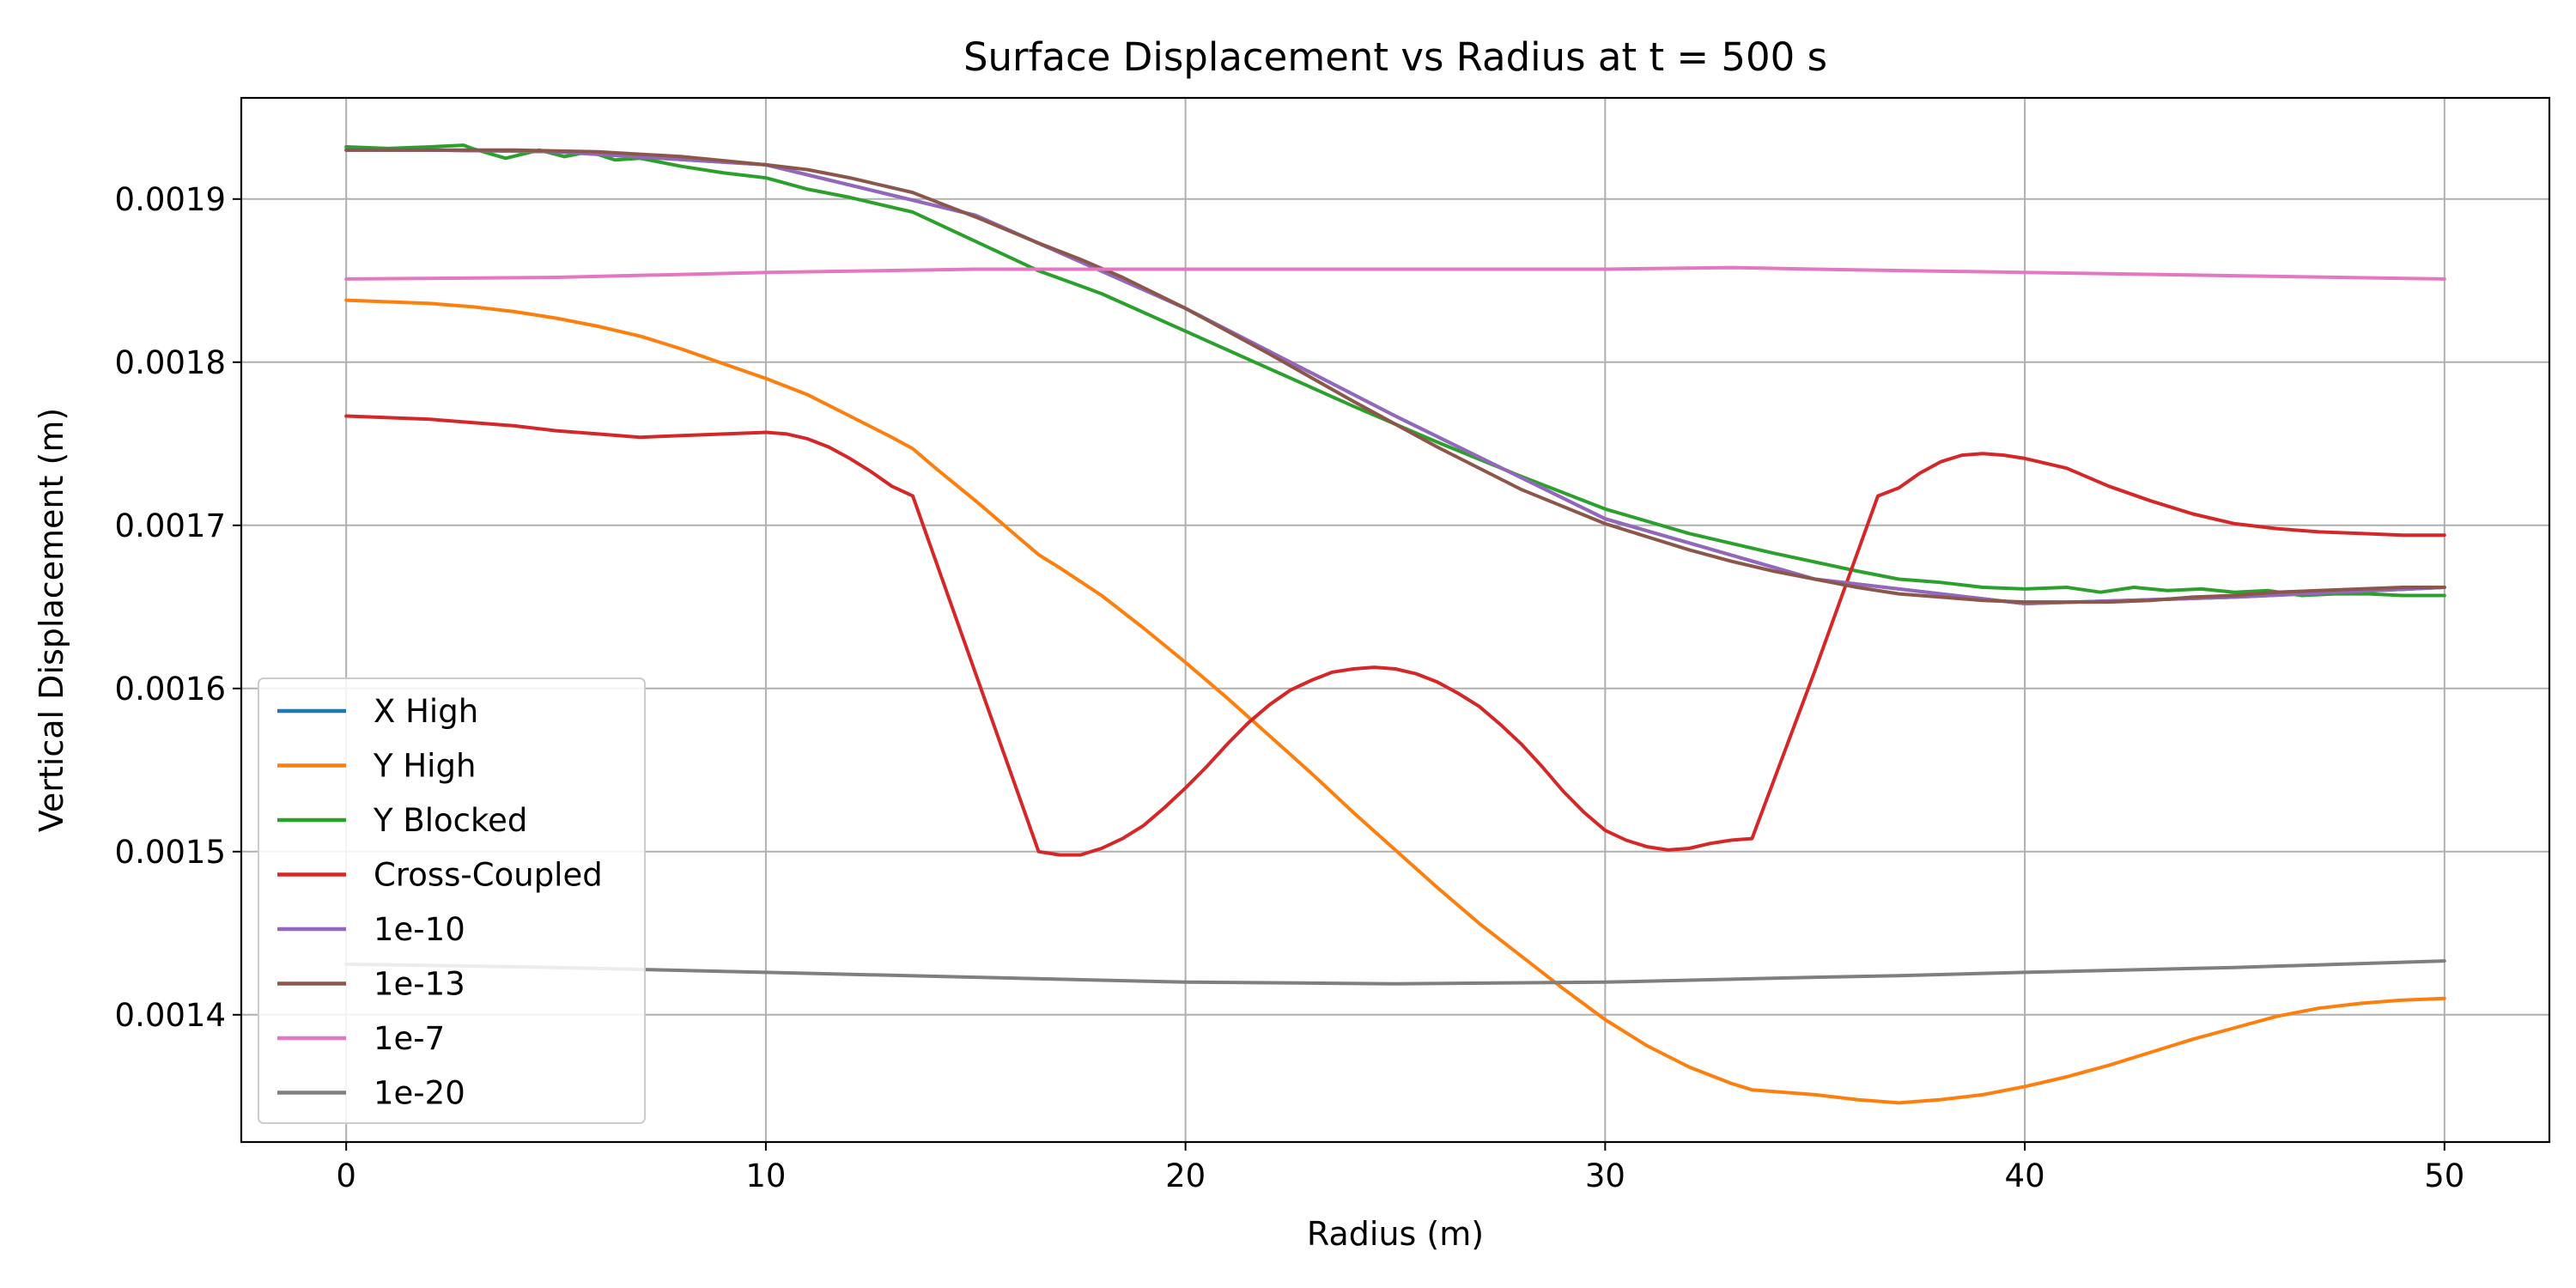 The height and width of the screenshot is (1288, 2576). What do you see at coordinates (170, 199) in the screenshot?
I see `y-tick-label: 0.0019` at bounding box center [170, 199].